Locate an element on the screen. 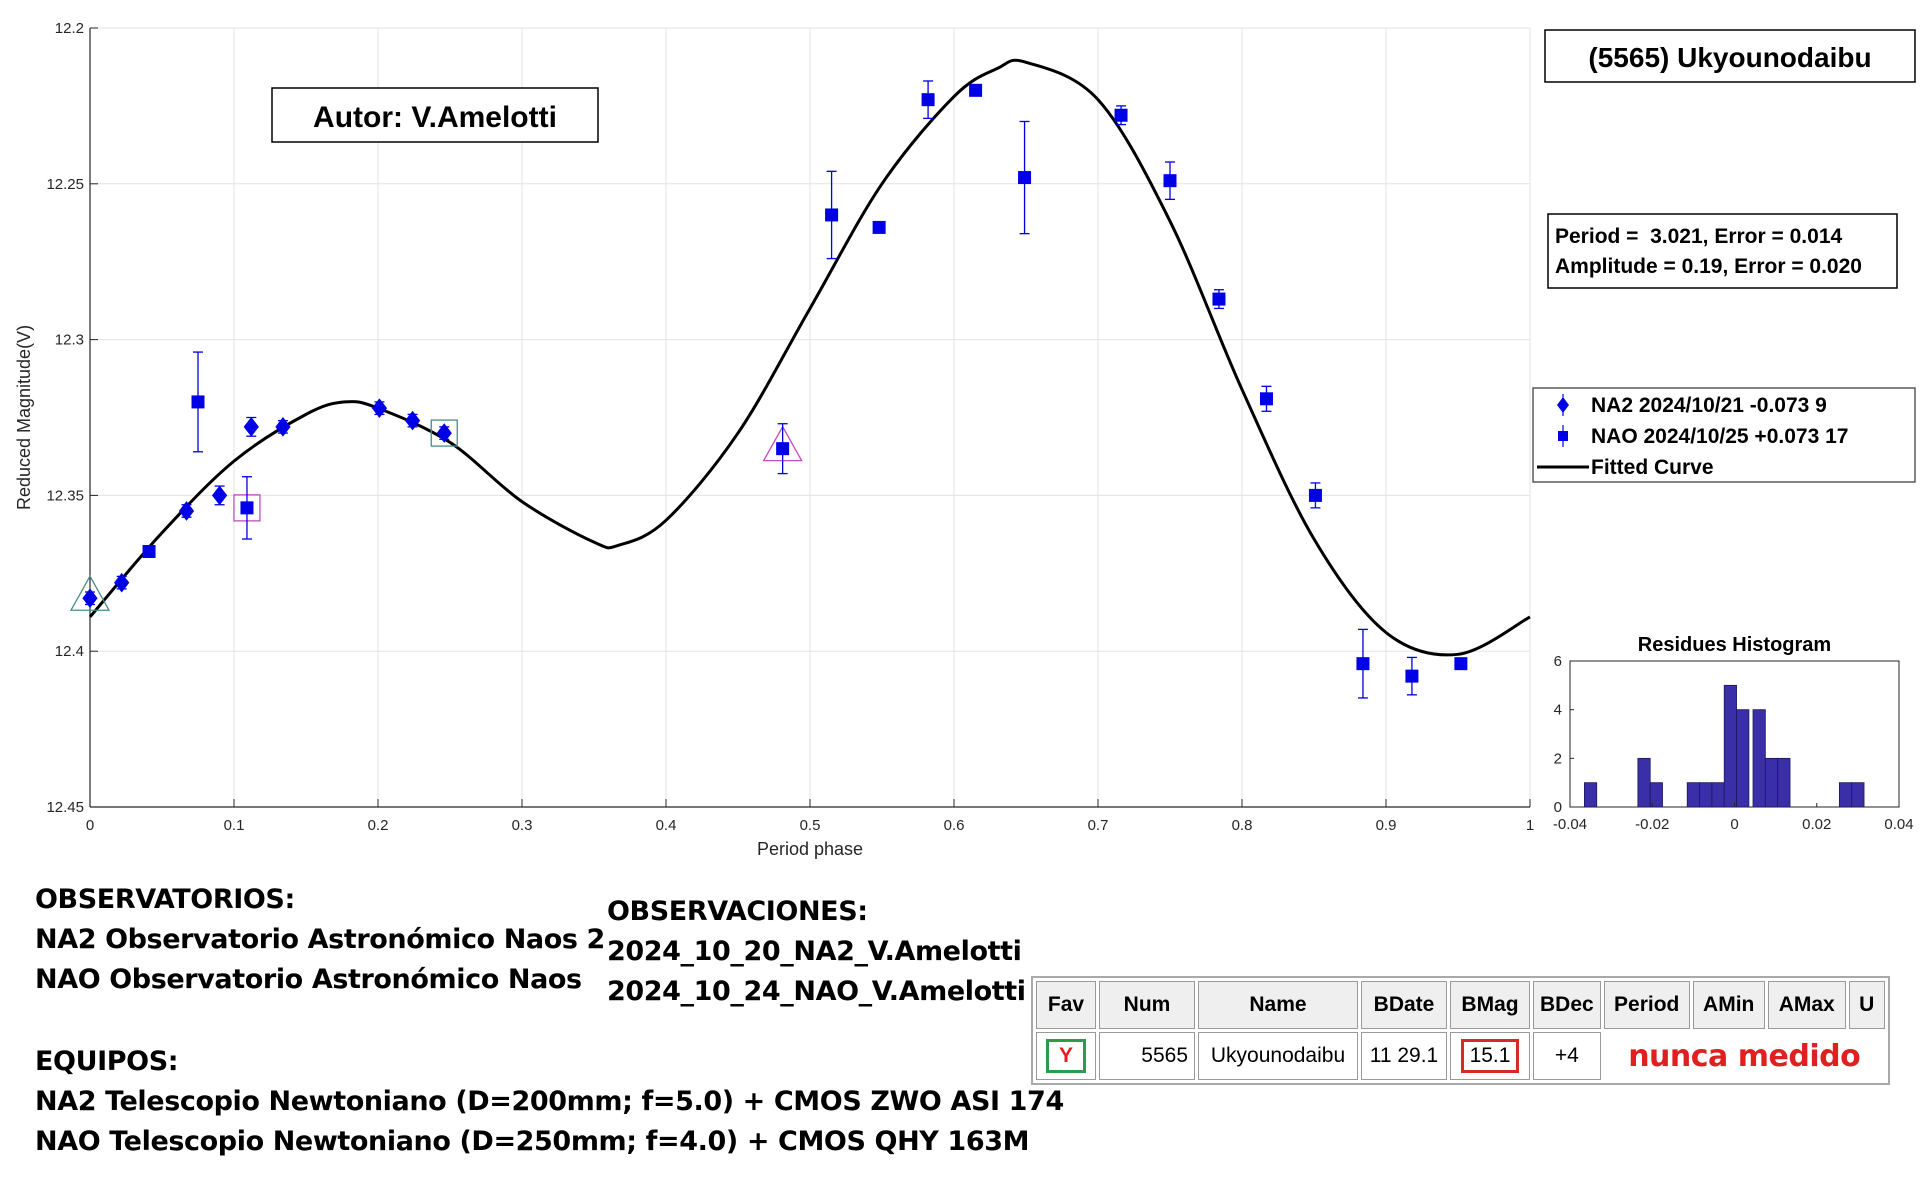 The height and width of the screenshot is (1177, 1922). x-tick-label: 0.3 is located at coordinates (522, 825).